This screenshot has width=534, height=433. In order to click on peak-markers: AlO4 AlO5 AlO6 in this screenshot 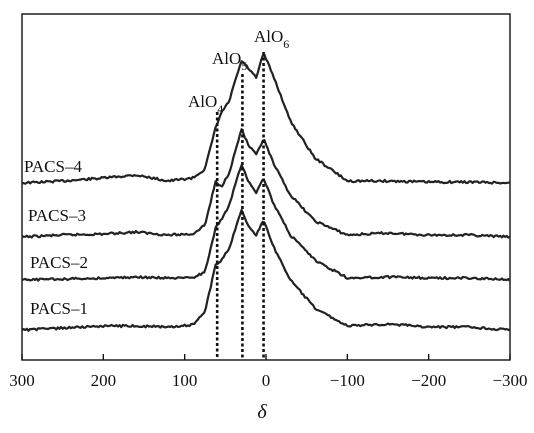, I will do `click(238, 193)`.